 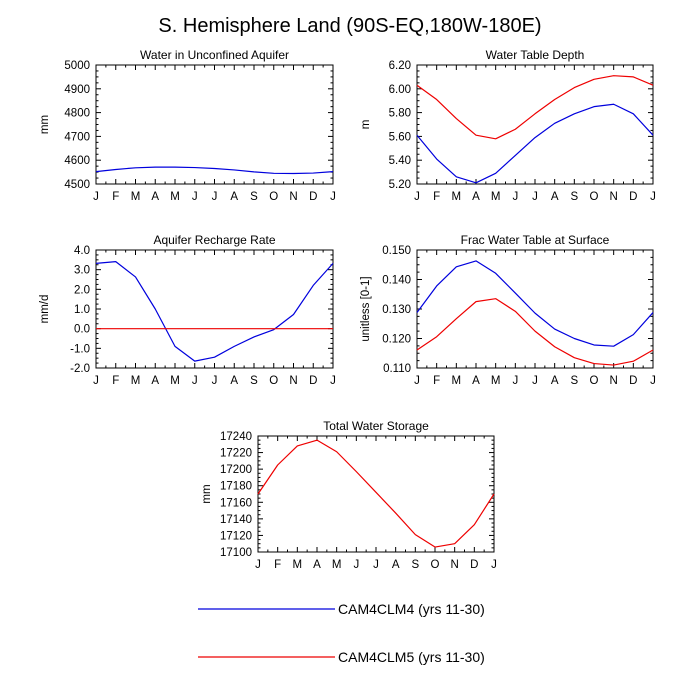 What do you see at coordinates (273, 381) in the screenshot?
I see `panel-aquifer-recharge-rate-xtick-label: O` at bounding box center [273, 381].